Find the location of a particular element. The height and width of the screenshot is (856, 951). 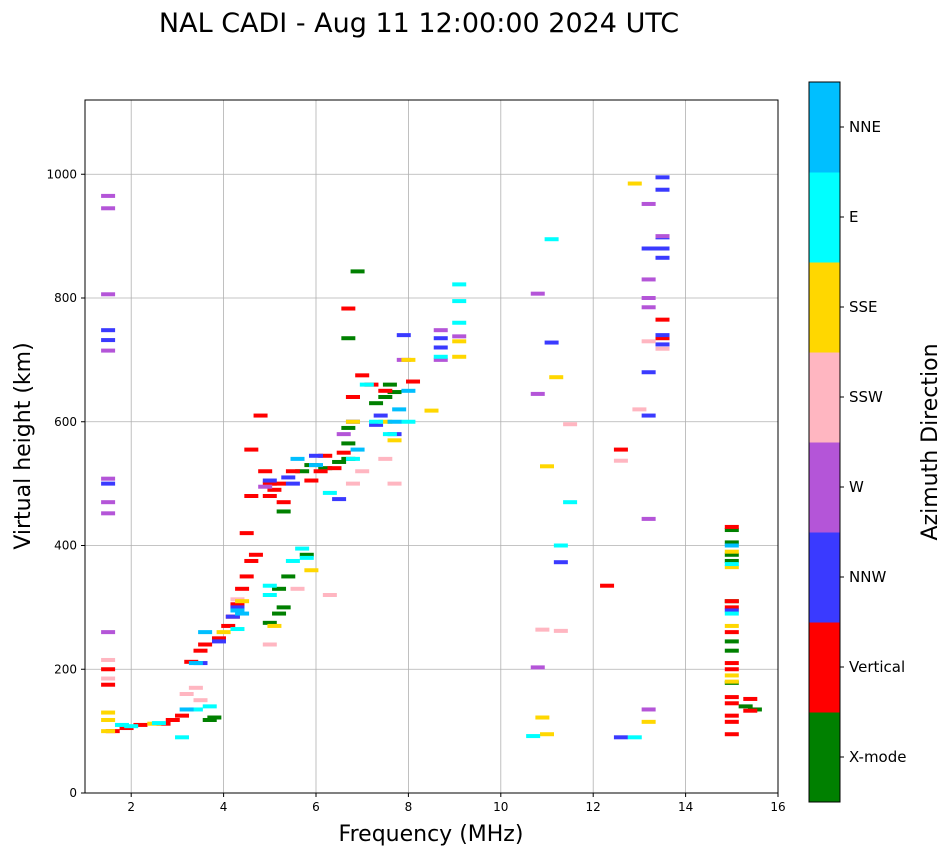

y-tick-label: 0 is located at coordinates (73, 793).